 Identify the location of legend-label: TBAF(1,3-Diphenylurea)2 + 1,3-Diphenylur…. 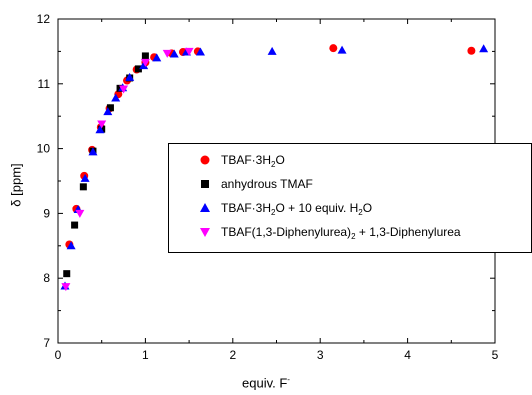
(341, 233).